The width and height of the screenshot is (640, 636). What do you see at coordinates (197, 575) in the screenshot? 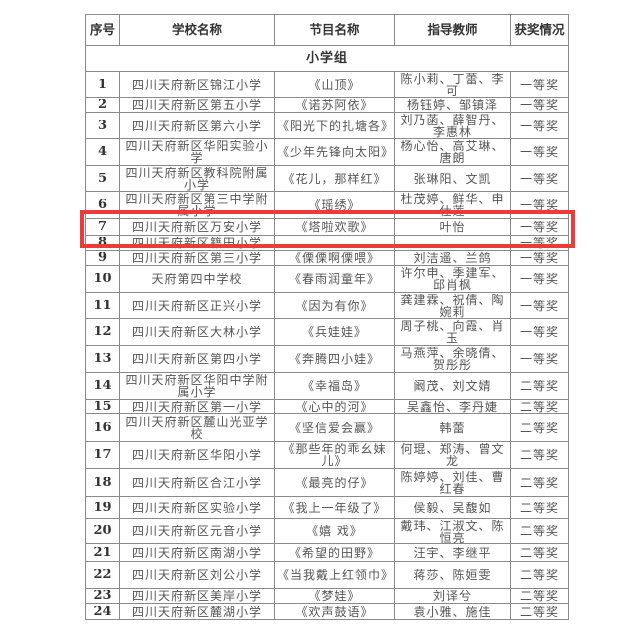
I see `cell-school: 四川天府新区刘公小学` at bounding box center [197, 575].